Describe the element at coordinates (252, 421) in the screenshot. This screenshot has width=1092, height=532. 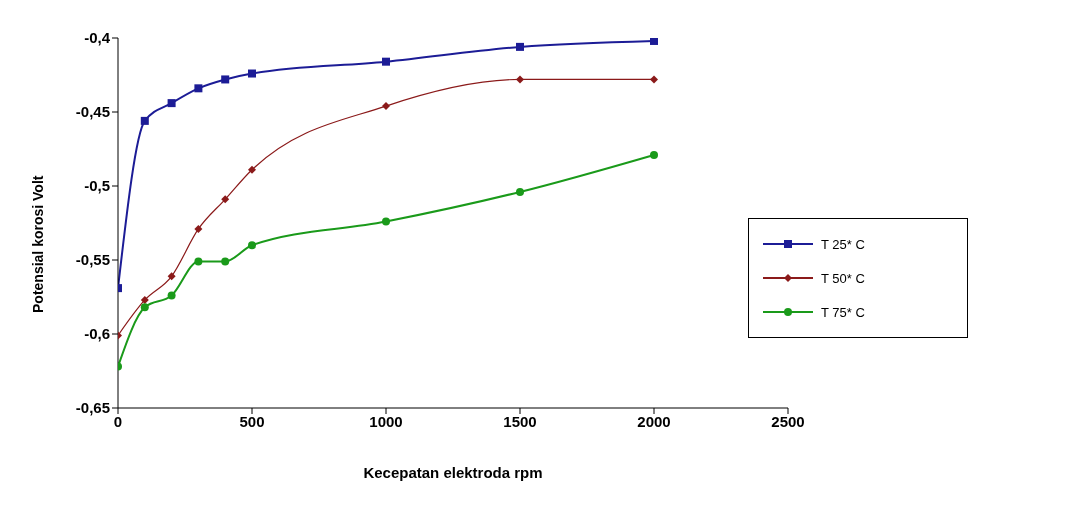
I see `x-tick-label: 500` at that location.